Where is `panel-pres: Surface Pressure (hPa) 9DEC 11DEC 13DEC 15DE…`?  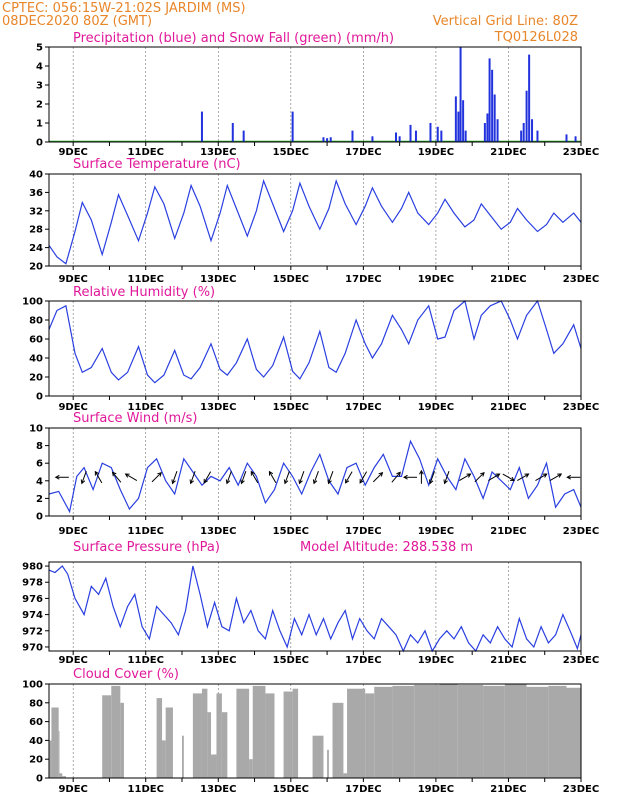
panel-pres: Surface Pressure (hPa) 9DEC 11DEC 13DEC 15DE… is located at coordinates (310, 603).